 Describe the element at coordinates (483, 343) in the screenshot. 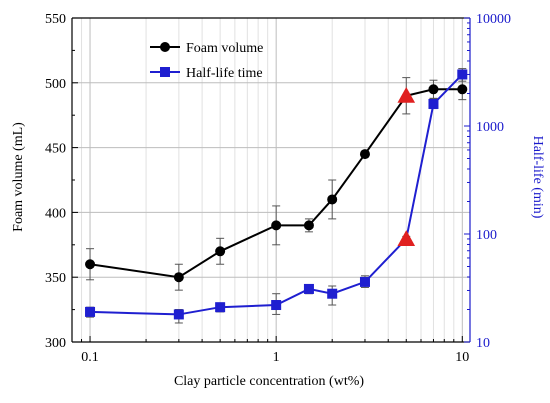

I see `right-y-tick-label: 10` at that location.